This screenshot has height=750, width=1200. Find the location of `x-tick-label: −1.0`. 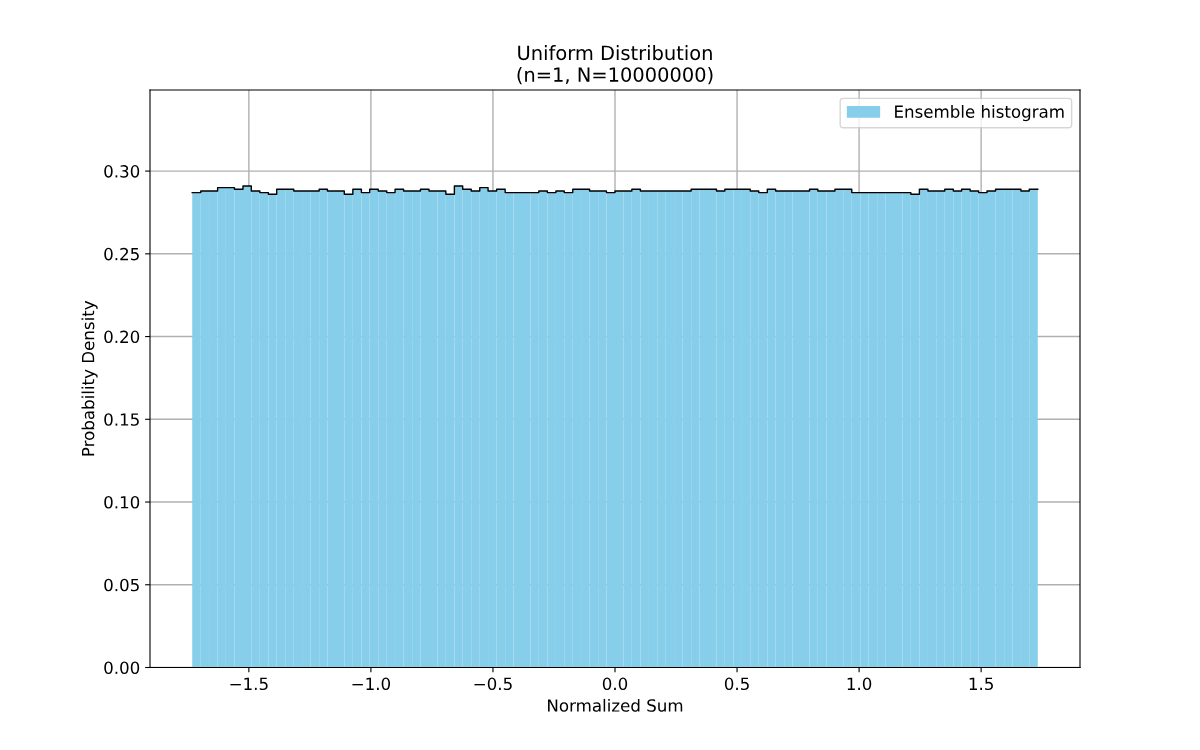

x-tick-label: −1.0 is located at coordinates (371, 684).